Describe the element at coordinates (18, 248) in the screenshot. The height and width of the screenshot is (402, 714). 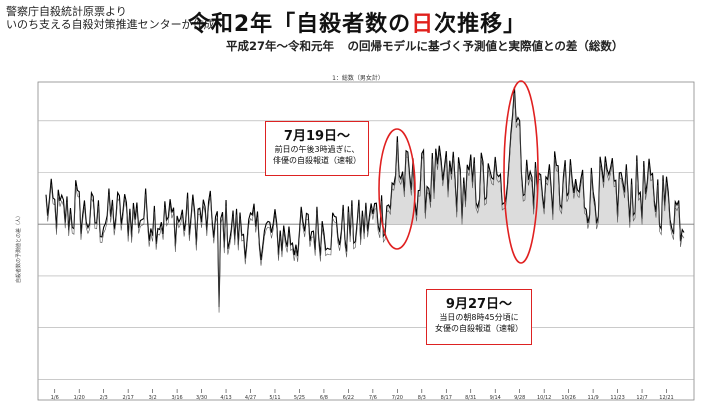
I see `y-axis-label: 自殺者数の予測値との差（人）` at that location.